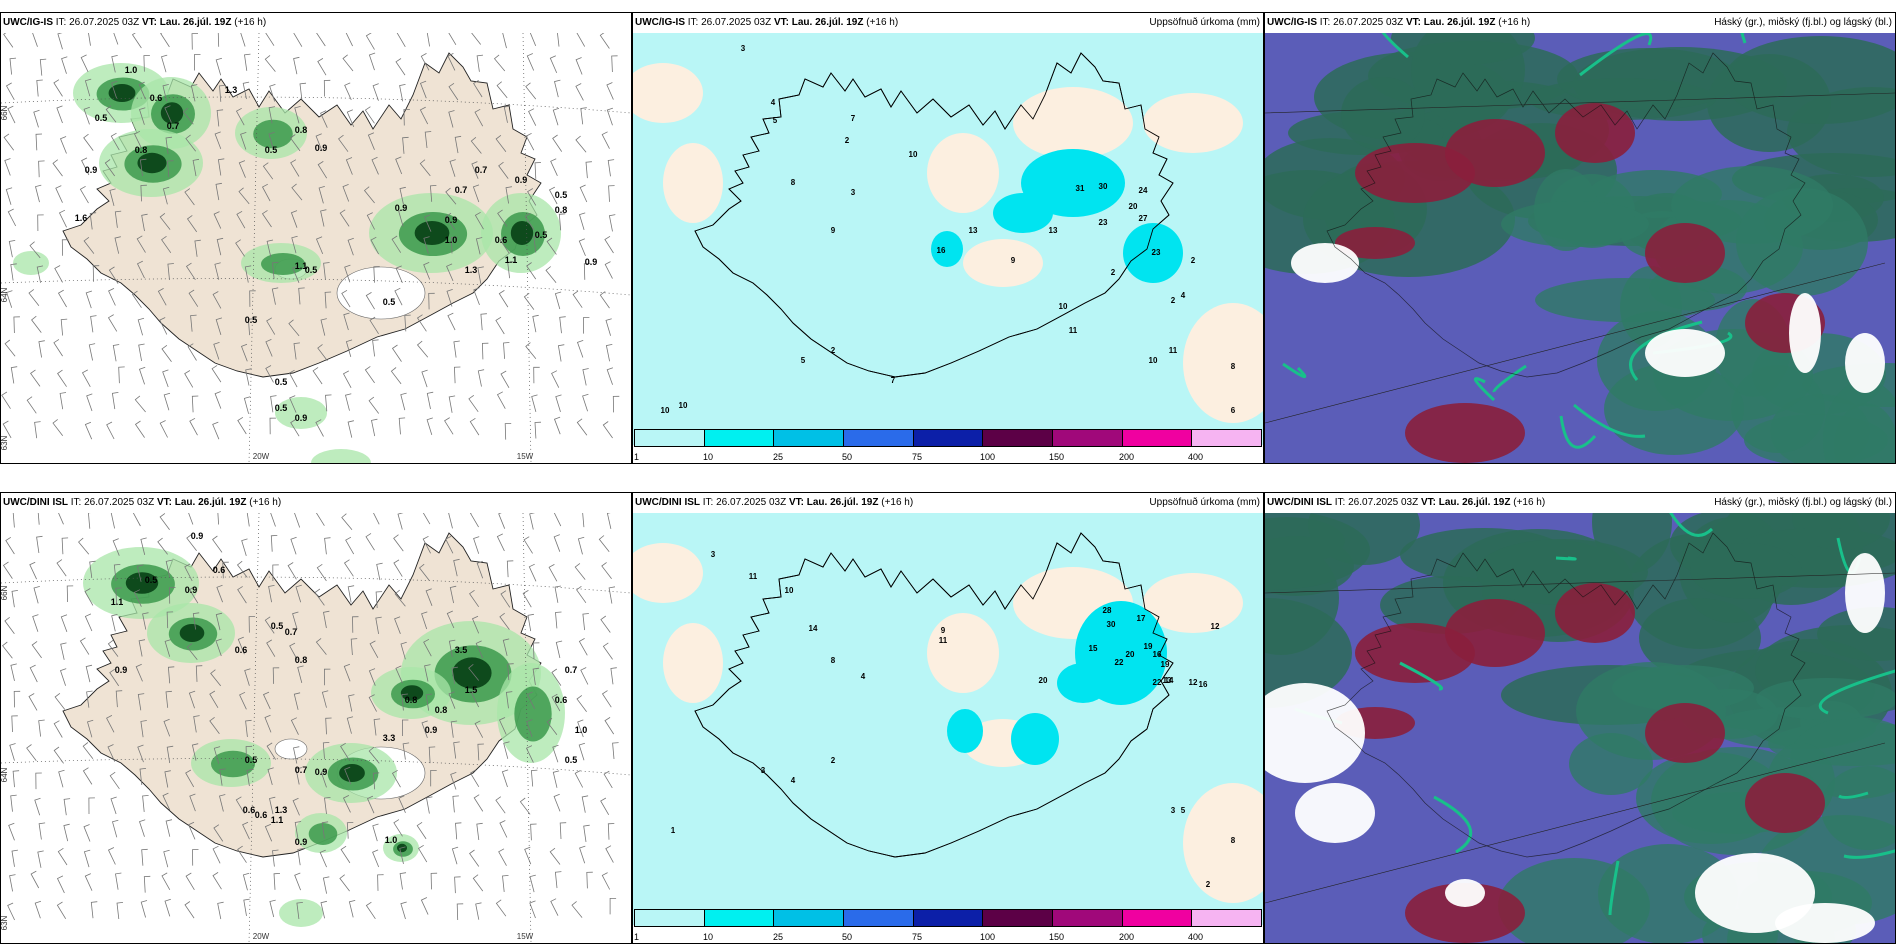  Describe the element at coordinates (913, 154) in the screenshot. I see `value-label: 10` at that location.